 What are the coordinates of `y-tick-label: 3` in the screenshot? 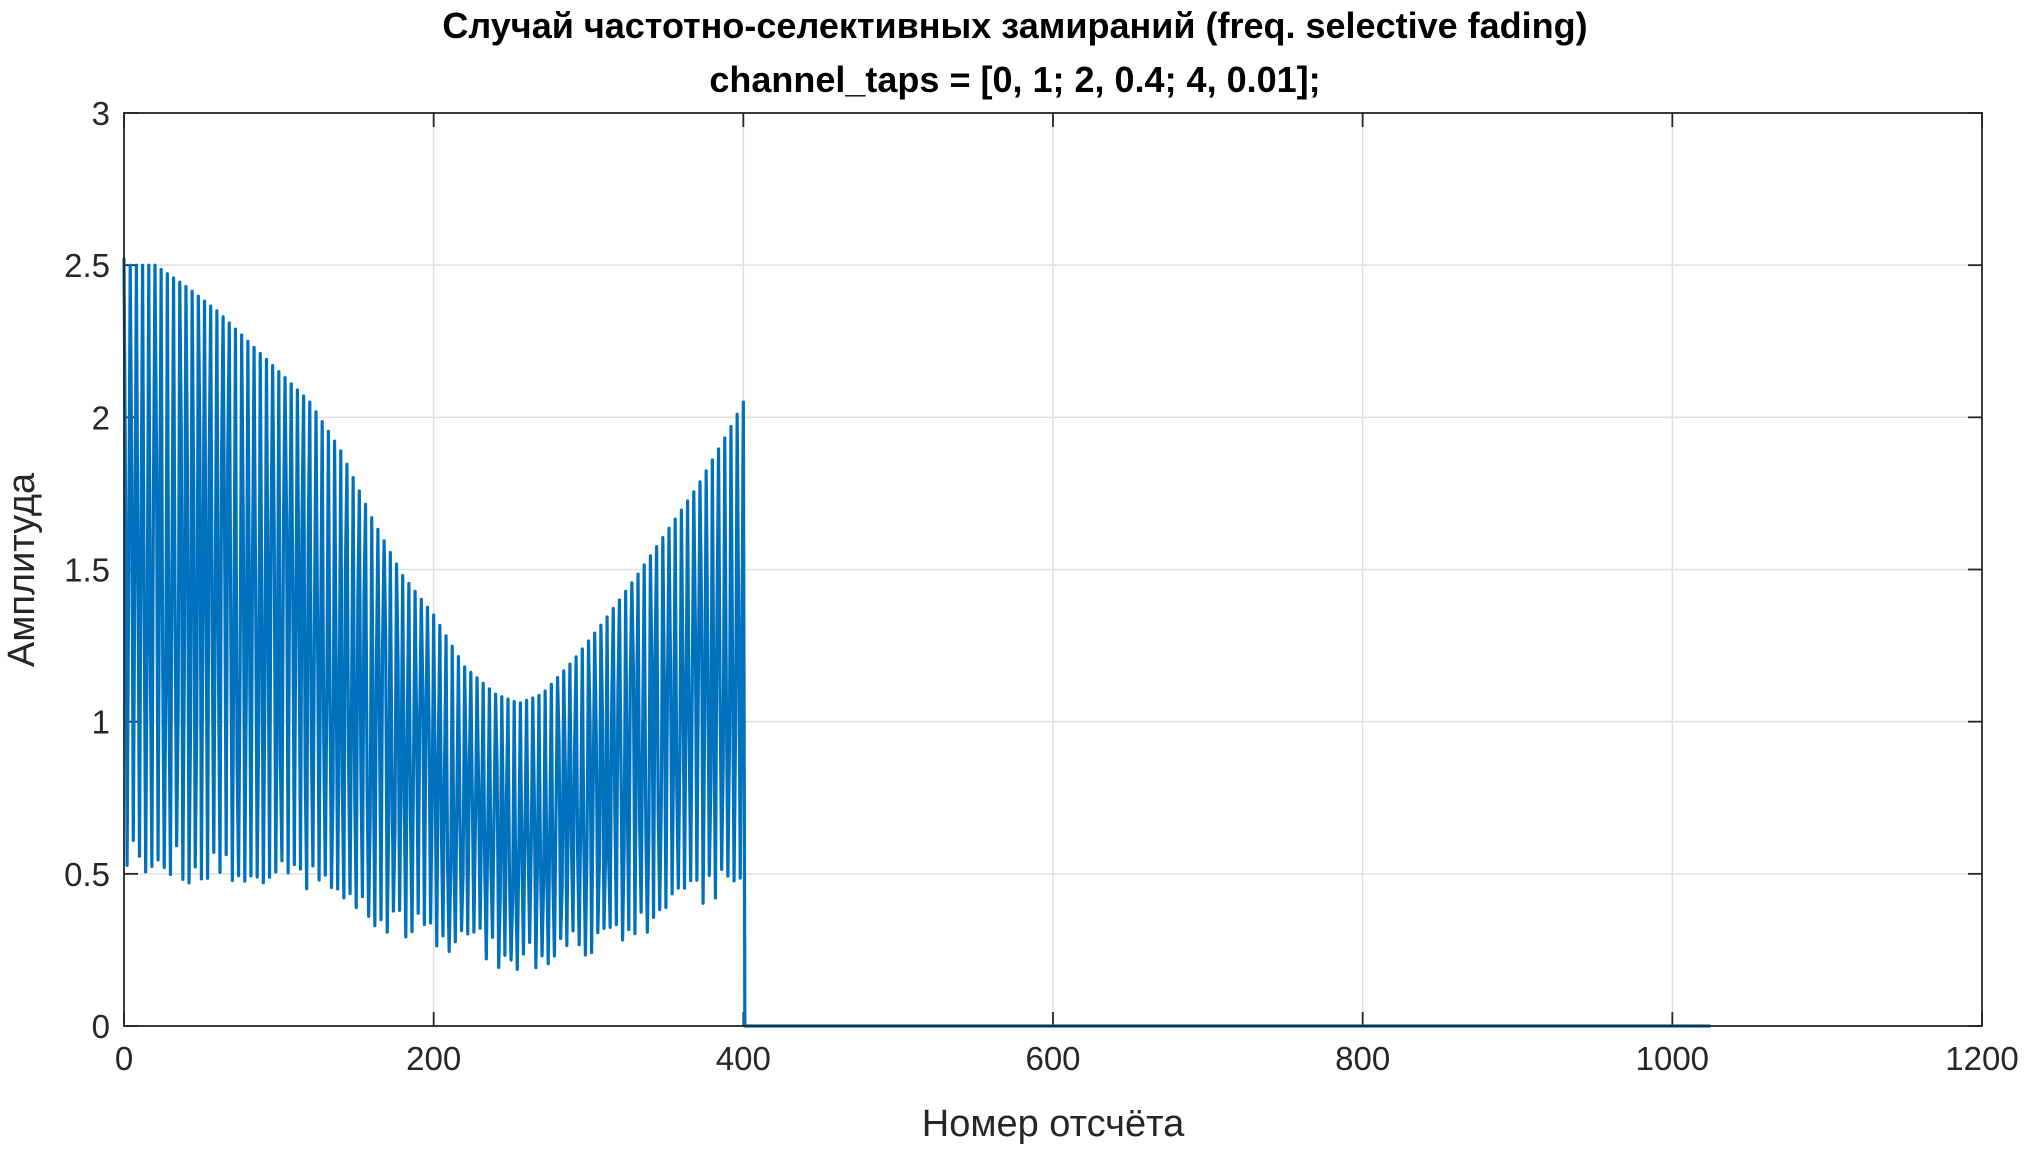 It's located at (101, 113).